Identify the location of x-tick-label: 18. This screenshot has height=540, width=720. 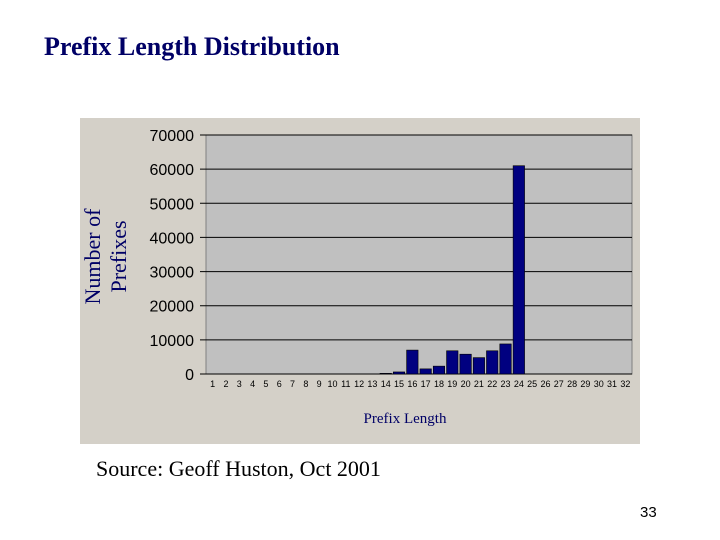
(439, 384).